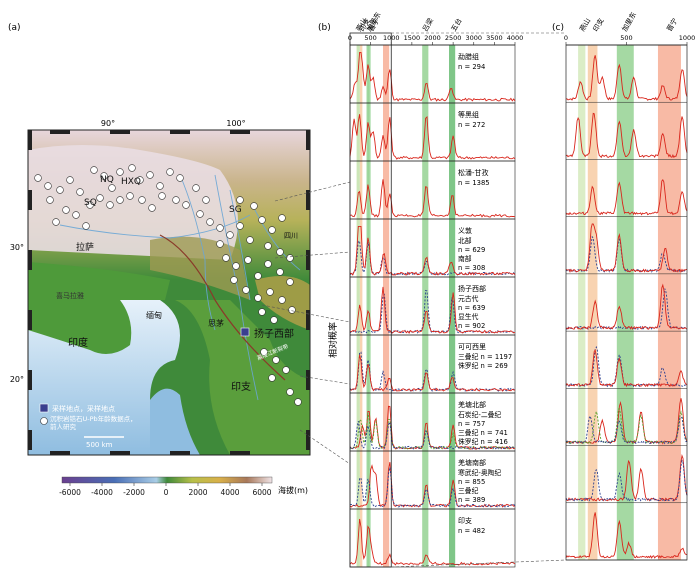 The width and height of the screenshot is (700, 573). I want to click on x-tick-label: 500, so click(626, 38).